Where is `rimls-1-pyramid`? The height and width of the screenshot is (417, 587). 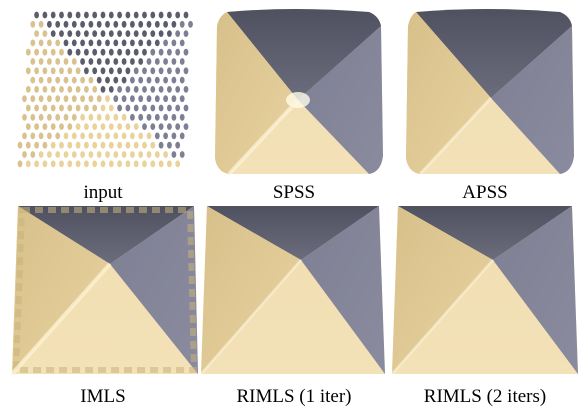
rimls-1-pyramid is located at coordinates (292, 290).